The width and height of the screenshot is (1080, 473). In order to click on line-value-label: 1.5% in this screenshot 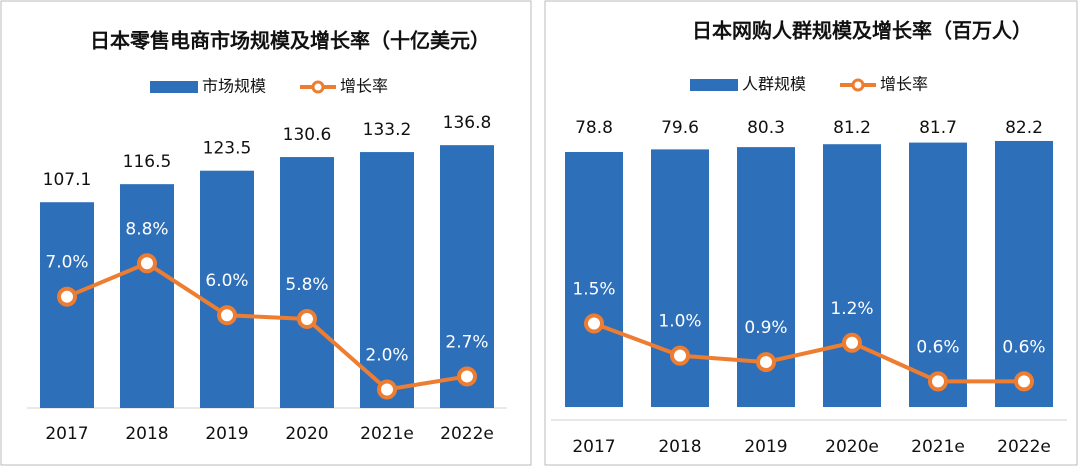, I will do `click(593, 289)`.